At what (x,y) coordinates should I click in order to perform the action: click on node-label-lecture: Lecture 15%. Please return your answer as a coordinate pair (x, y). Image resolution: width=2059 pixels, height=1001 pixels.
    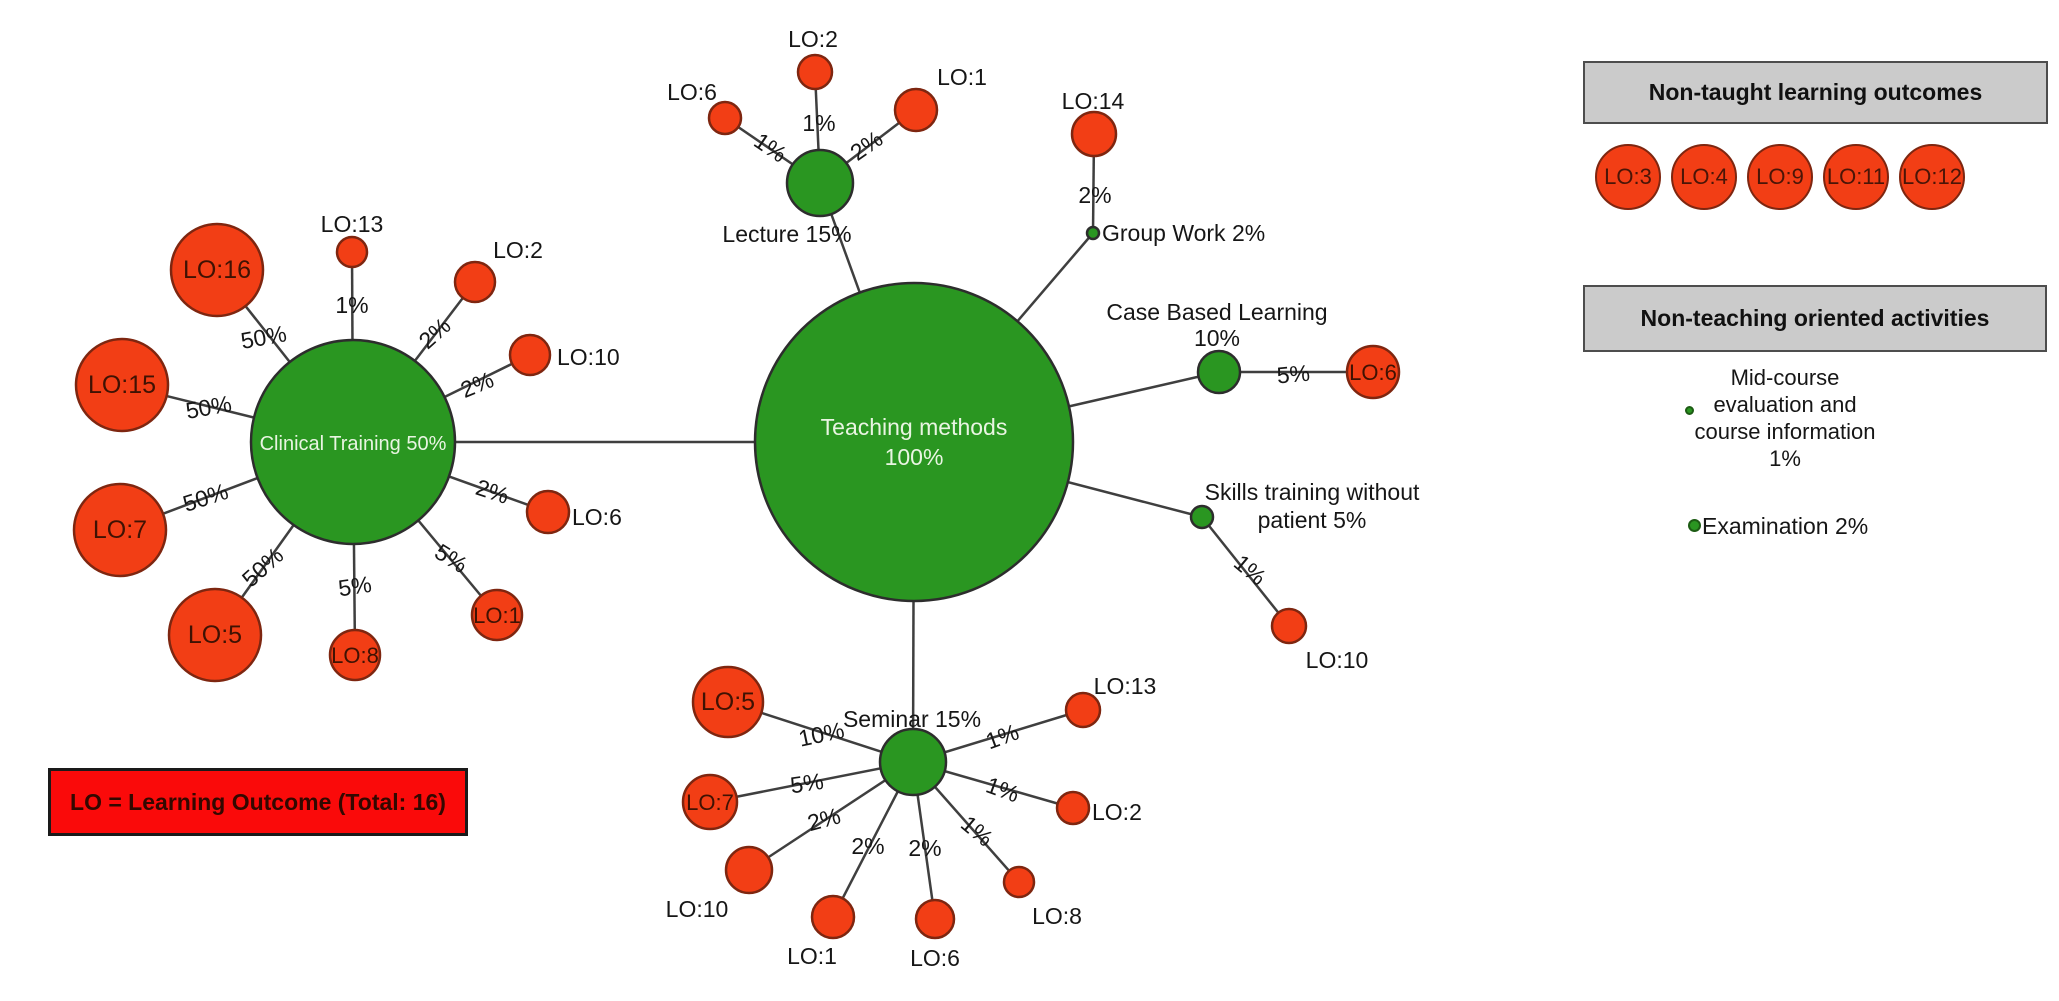
    Looking at the image, I should click on (786, 234).